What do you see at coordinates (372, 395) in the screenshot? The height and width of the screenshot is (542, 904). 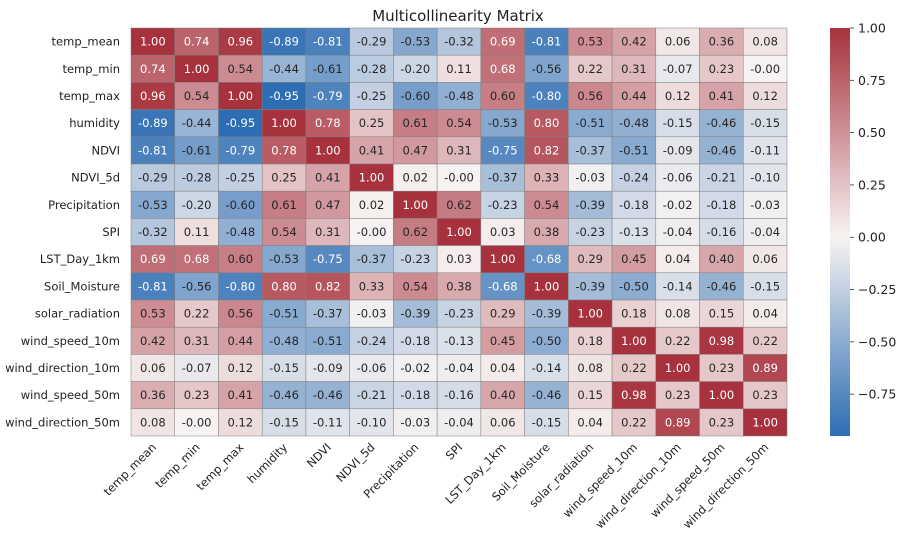 I see `cell-value-label: -0.21` at bounding box center [372, 395].